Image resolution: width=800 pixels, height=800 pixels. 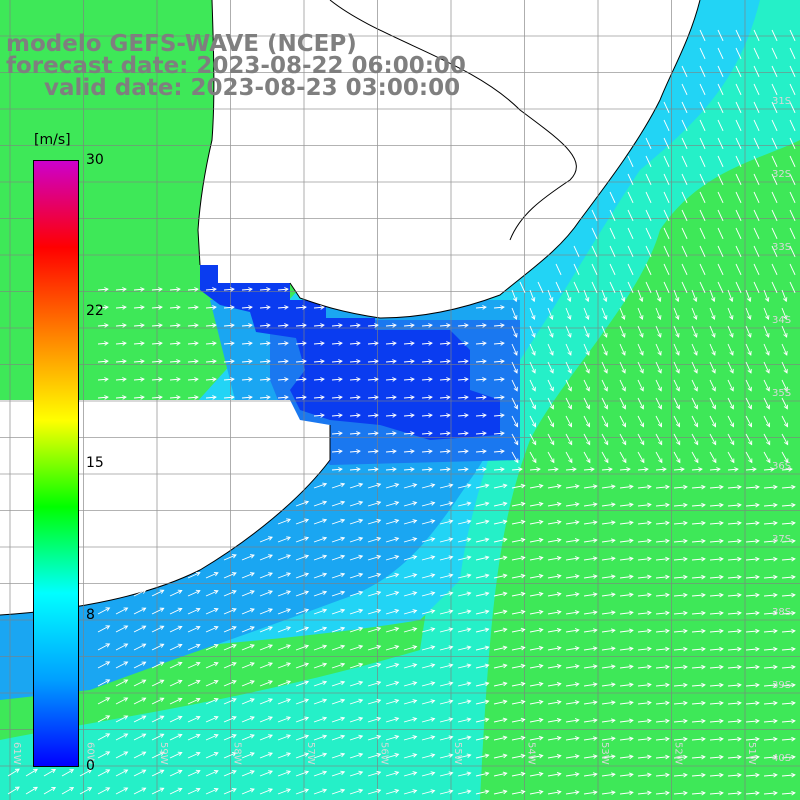 I want to click on model-title: modelo GEFS-WAVE (NCEP), so click(x=181, y=44).